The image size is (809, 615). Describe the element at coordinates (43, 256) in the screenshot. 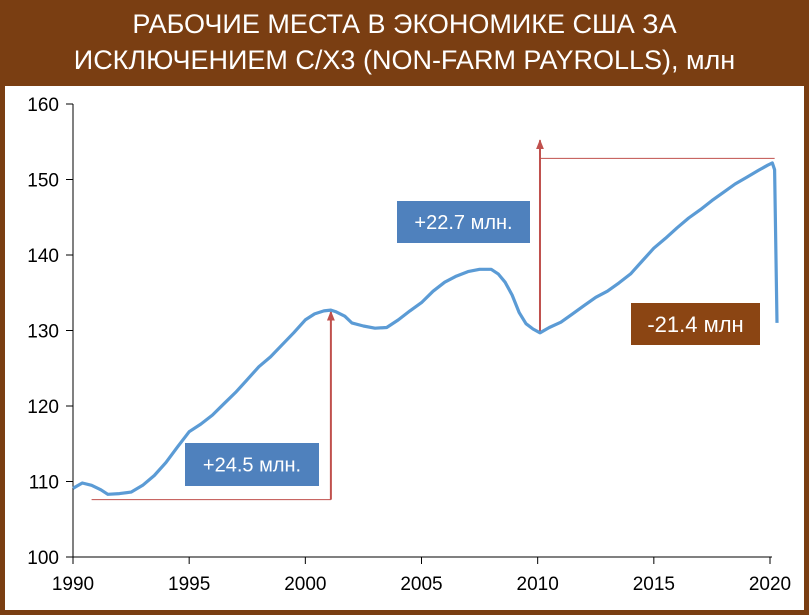

I see `y-tick-label: 140` at that location.